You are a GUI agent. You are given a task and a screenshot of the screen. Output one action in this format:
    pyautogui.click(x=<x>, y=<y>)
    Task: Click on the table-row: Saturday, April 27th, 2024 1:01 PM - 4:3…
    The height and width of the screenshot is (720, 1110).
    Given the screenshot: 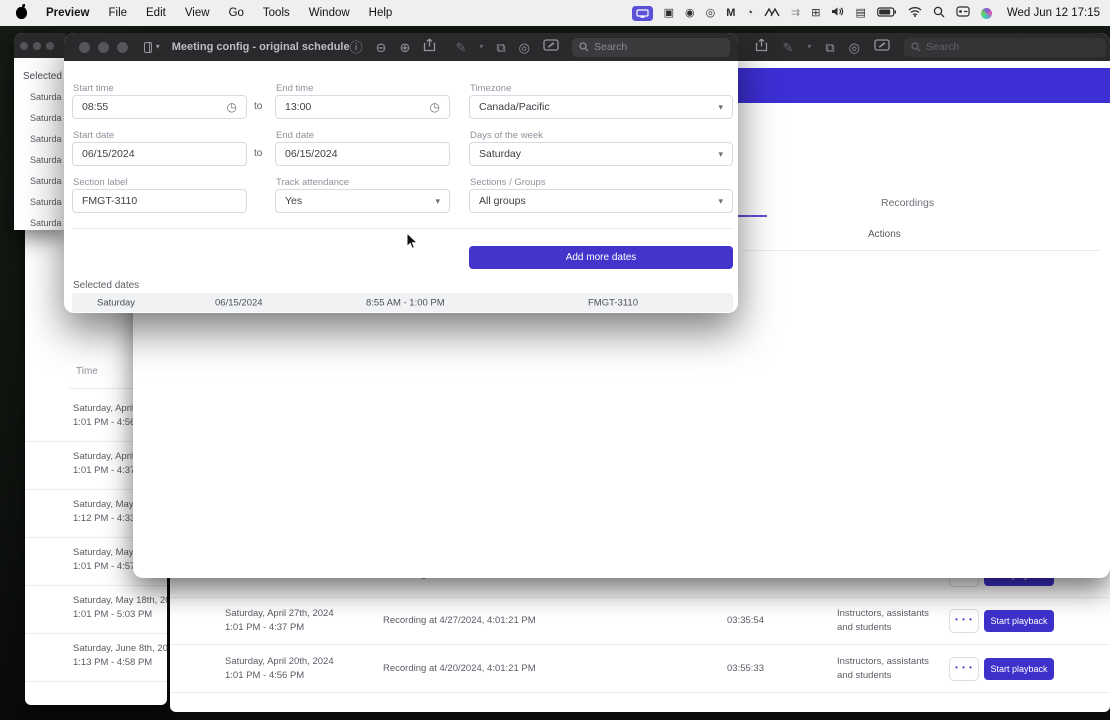 What is the action you would take?
    pyautogui.click(x=640, y=621)
    